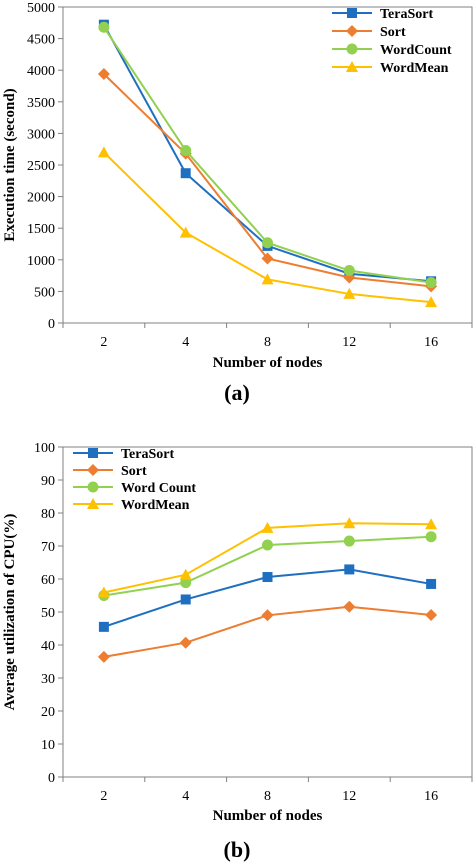  I want to click on legend-label: Word Count, so click(158, 488).